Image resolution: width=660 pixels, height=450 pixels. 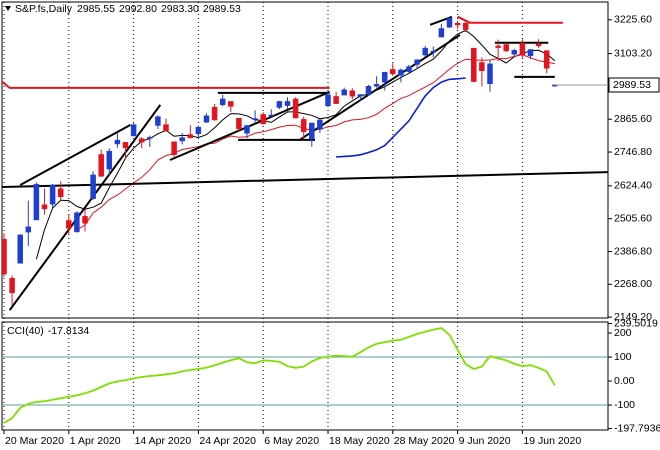 What do you see at coordinates (633, 119) in the screenshot?
I see `y-tick-label: 2865.60` at bounding box center [633, 119].